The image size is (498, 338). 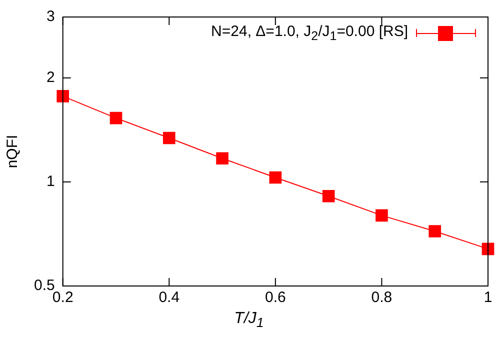 What do you see at coordinates (50, 77) in the screenshot?
I see `y-tick-label: 2` at bounding box center [50, 77].